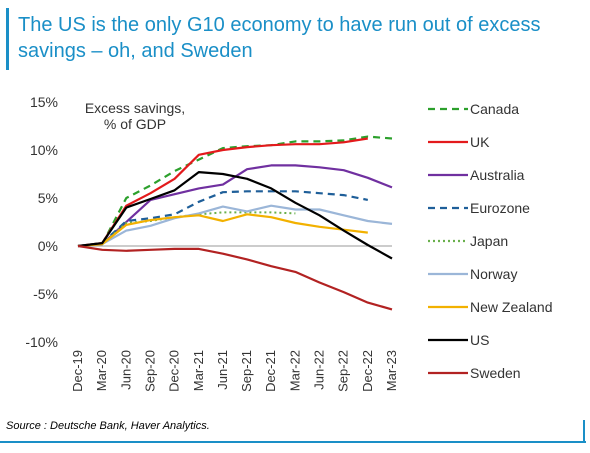 Image resolution: width=590 pixels, height=453 pixels. I want to click on x-tick-label: Dec-19, so click(77, 371).